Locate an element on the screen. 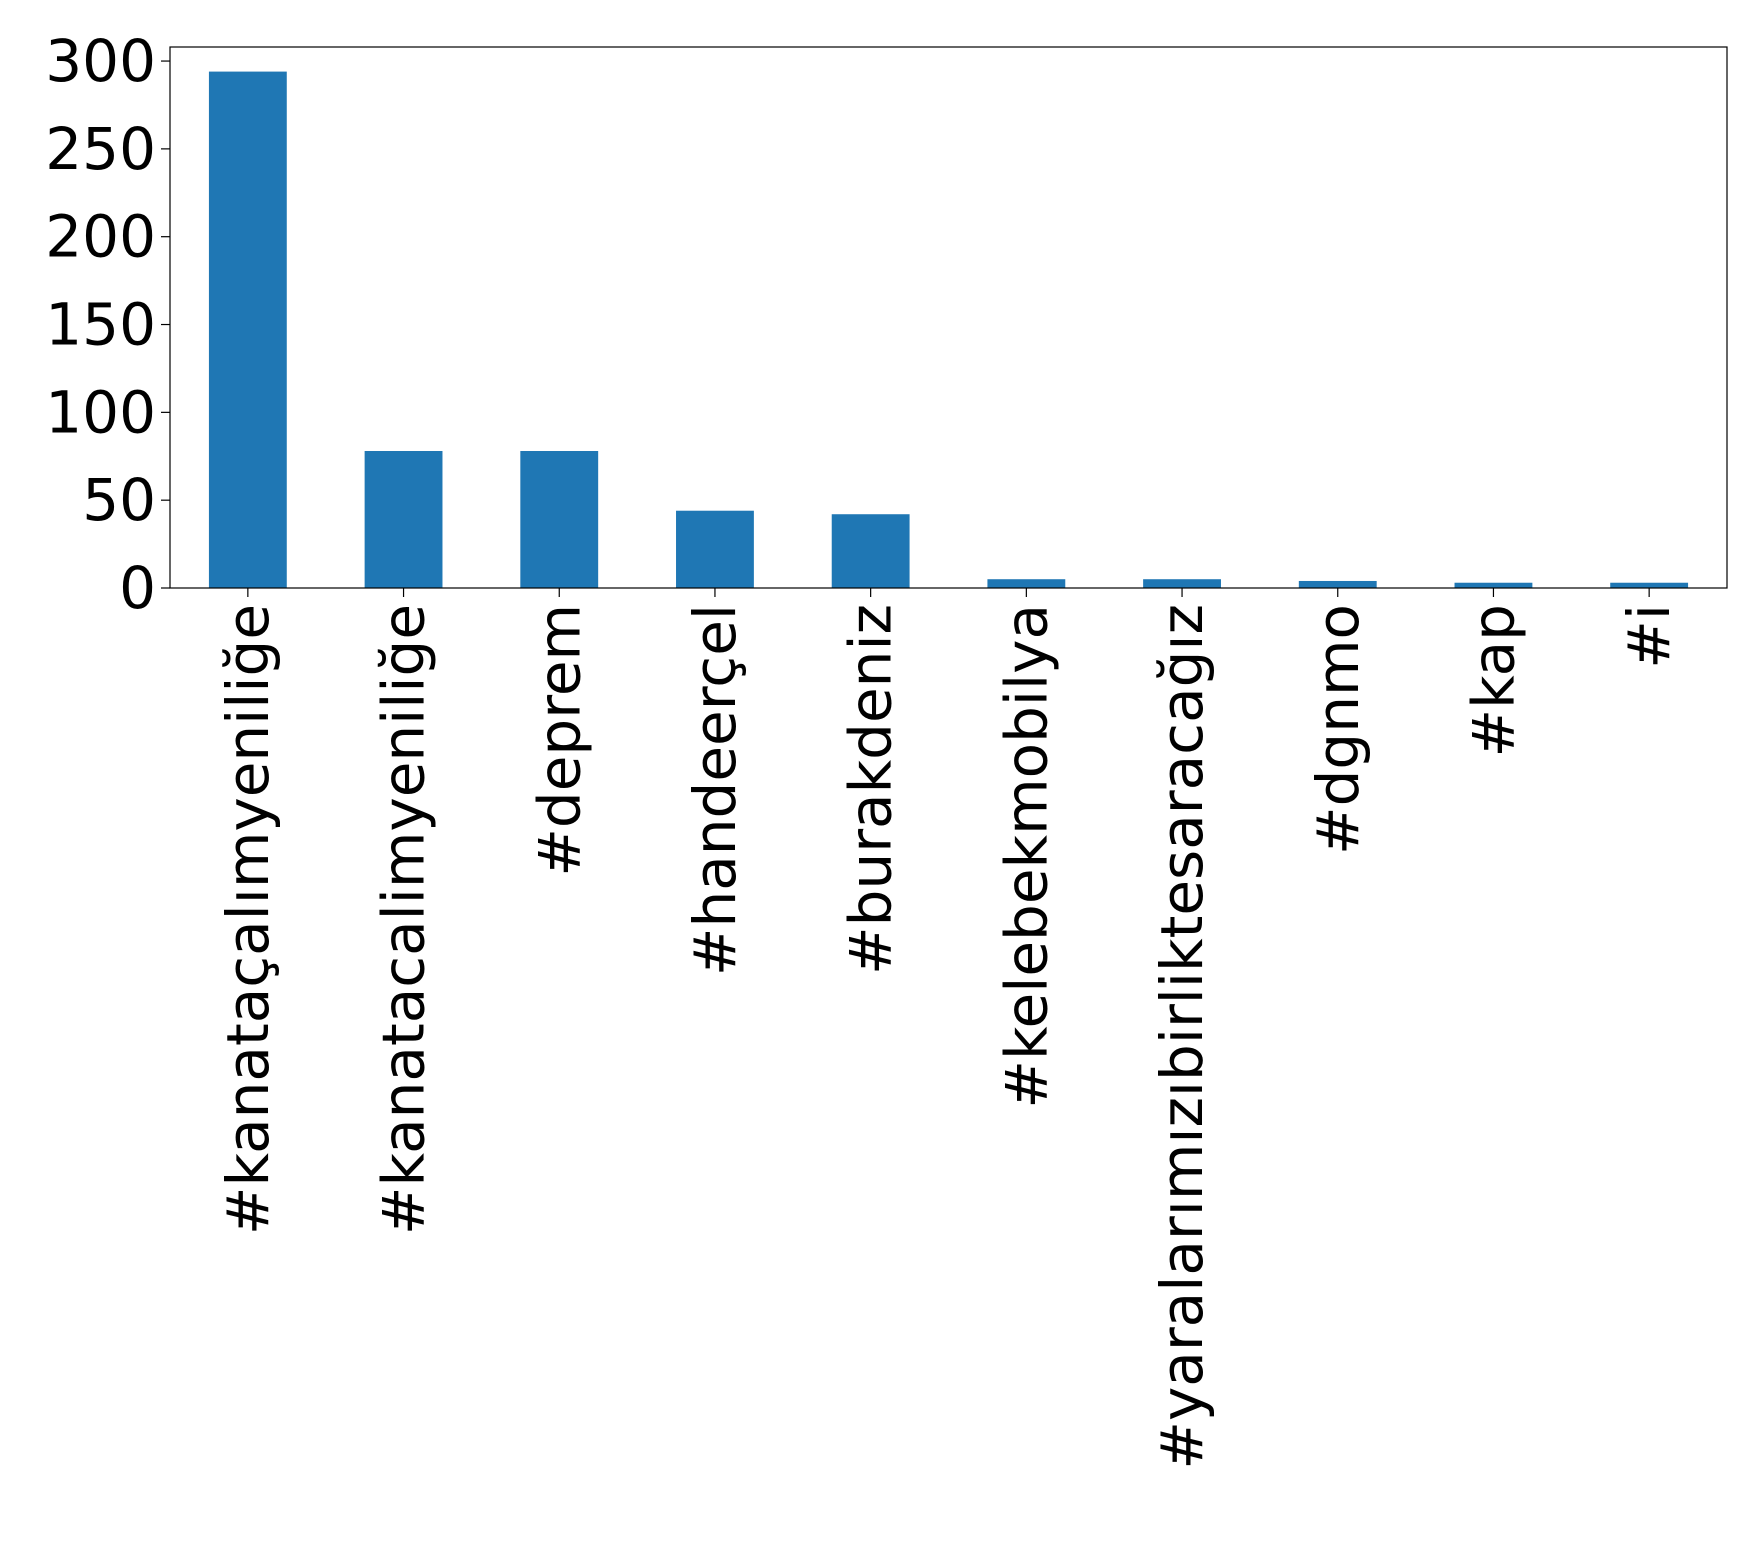  y-tick-label-0: 0 is located at coordinates (137, 588).